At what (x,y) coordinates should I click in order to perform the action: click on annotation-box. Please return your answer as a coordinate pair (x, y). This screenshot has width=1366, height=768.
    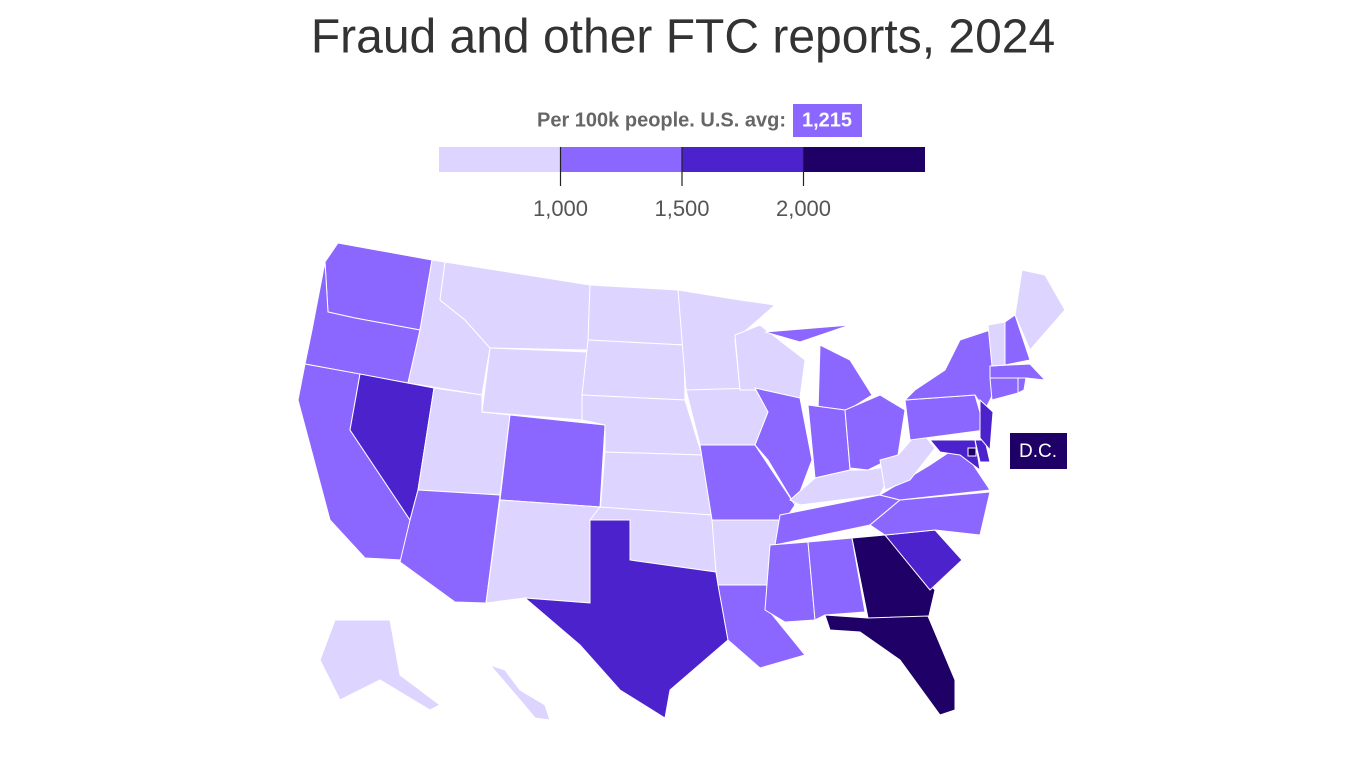
    Looking at the image, I should click on (1038, 451).